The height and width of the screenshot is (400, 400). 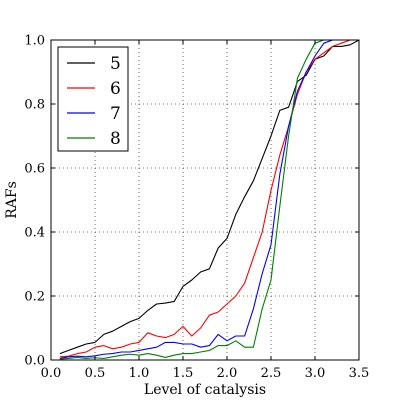 What do you see at coordinates (12, 200) in the screenshot?
I see `y-axis-label: RAFs` at bounding box center [12, 200].